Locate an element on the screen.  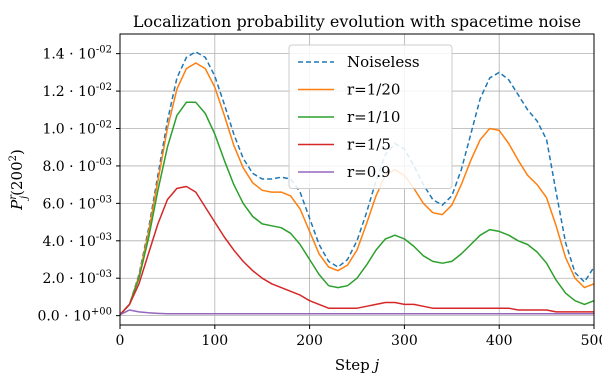
y-tick-label: 4.0 · 10-03 is located at coordinates (77, 241).